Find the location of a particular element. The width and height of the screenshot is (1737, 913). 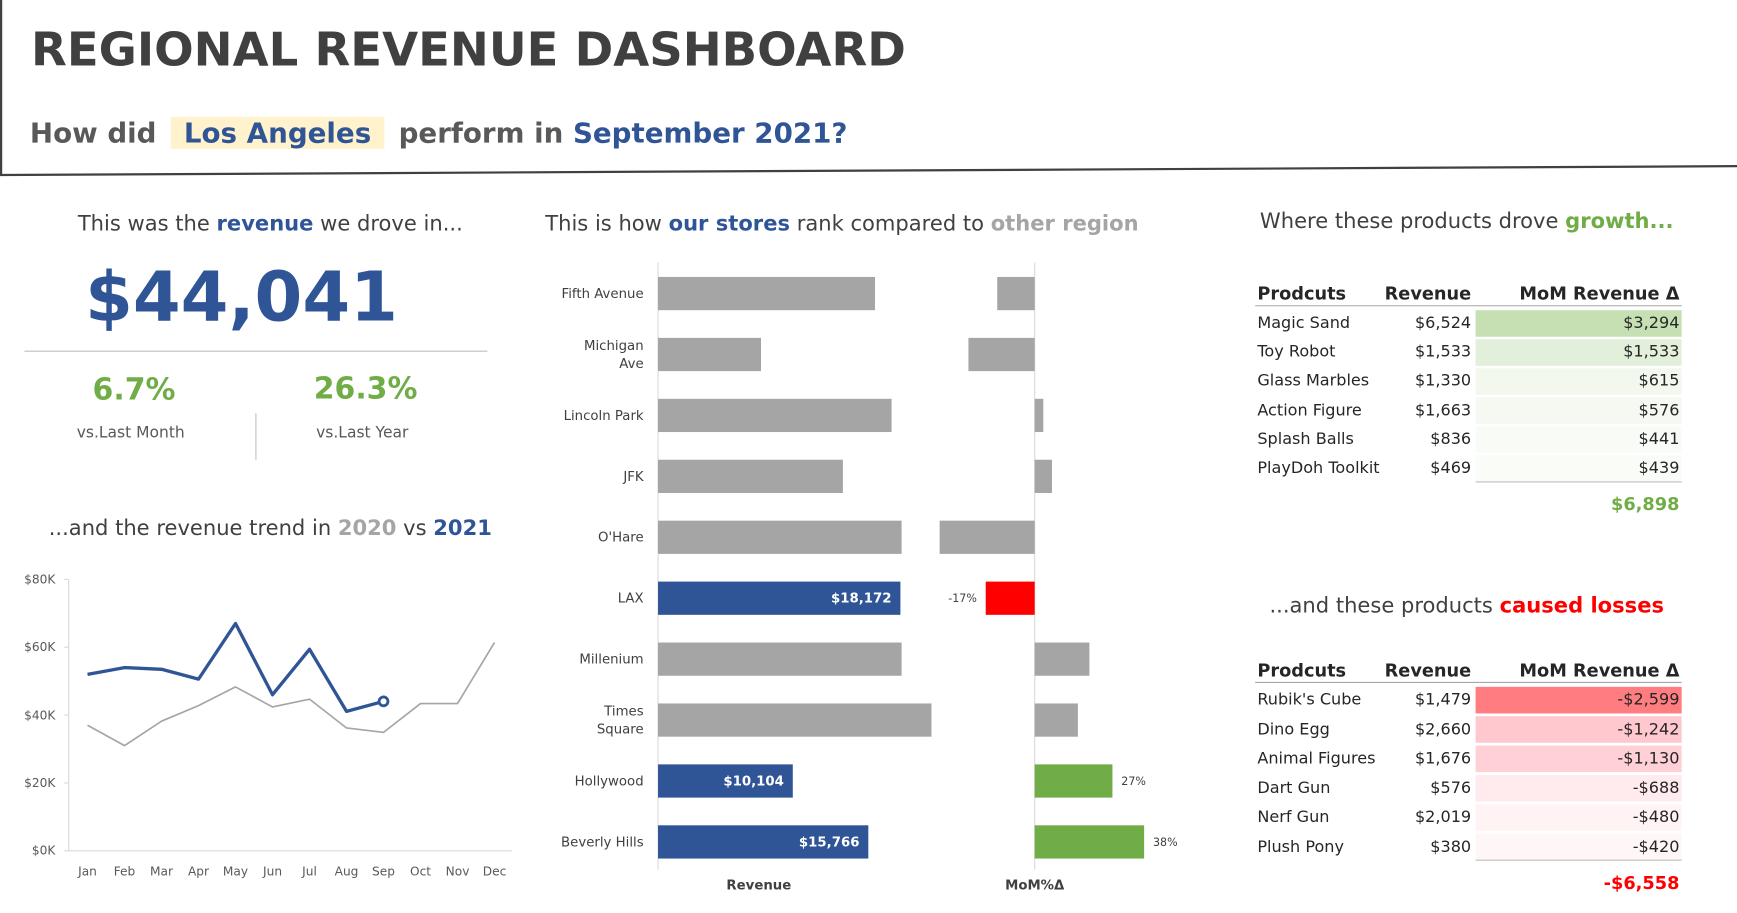

x-tick-label: Aug is located at coordinates (346, 872).